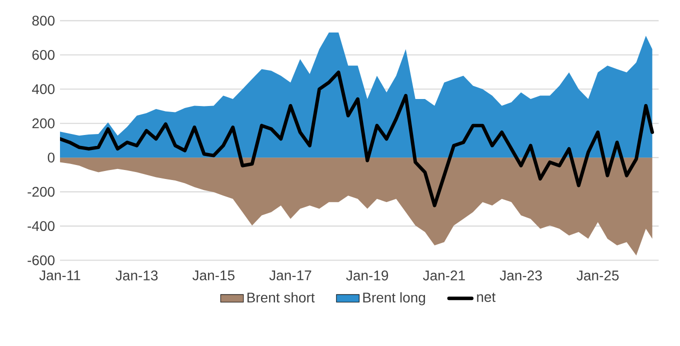  Describe the element at coordinates (486, 297) in the screenshot. I see `legend-label: net` at that location.